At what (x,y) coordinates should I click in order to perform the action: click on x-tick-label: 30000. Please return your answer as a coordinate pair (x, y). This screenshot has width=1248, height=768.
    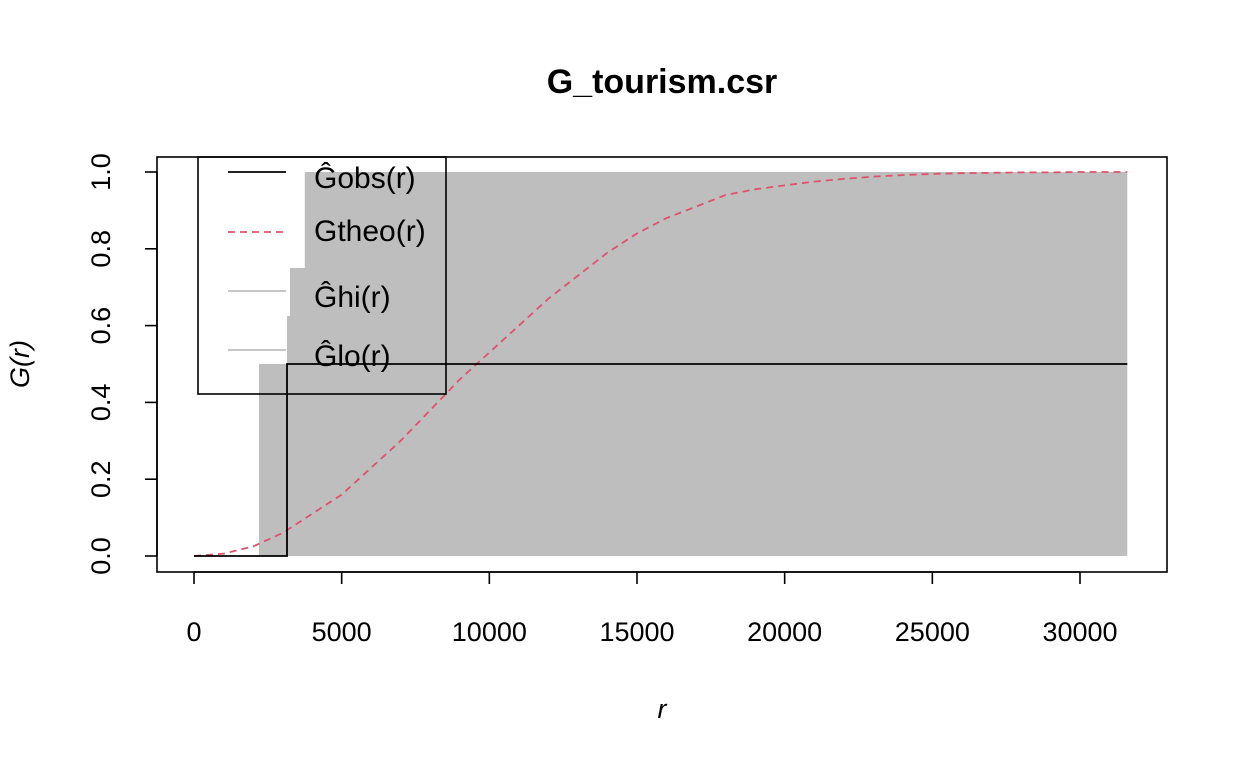
    Looking at the image, I should click on (1079, 632).